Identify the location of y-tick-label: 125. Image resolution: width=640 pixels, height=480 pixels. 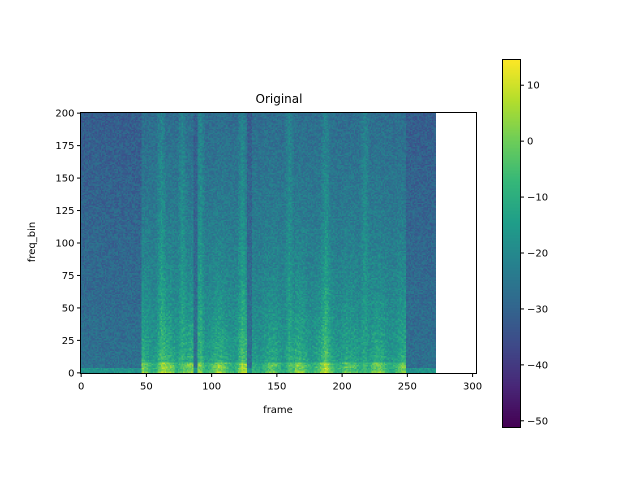
(64, 211).